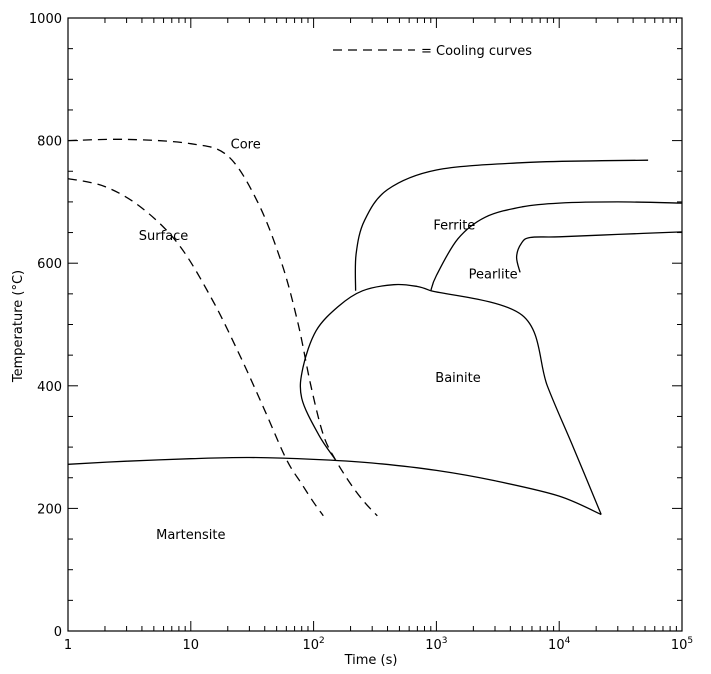 The image size is (711, 674). I want to click on region-label-surface: Surface, so click(164, 236).